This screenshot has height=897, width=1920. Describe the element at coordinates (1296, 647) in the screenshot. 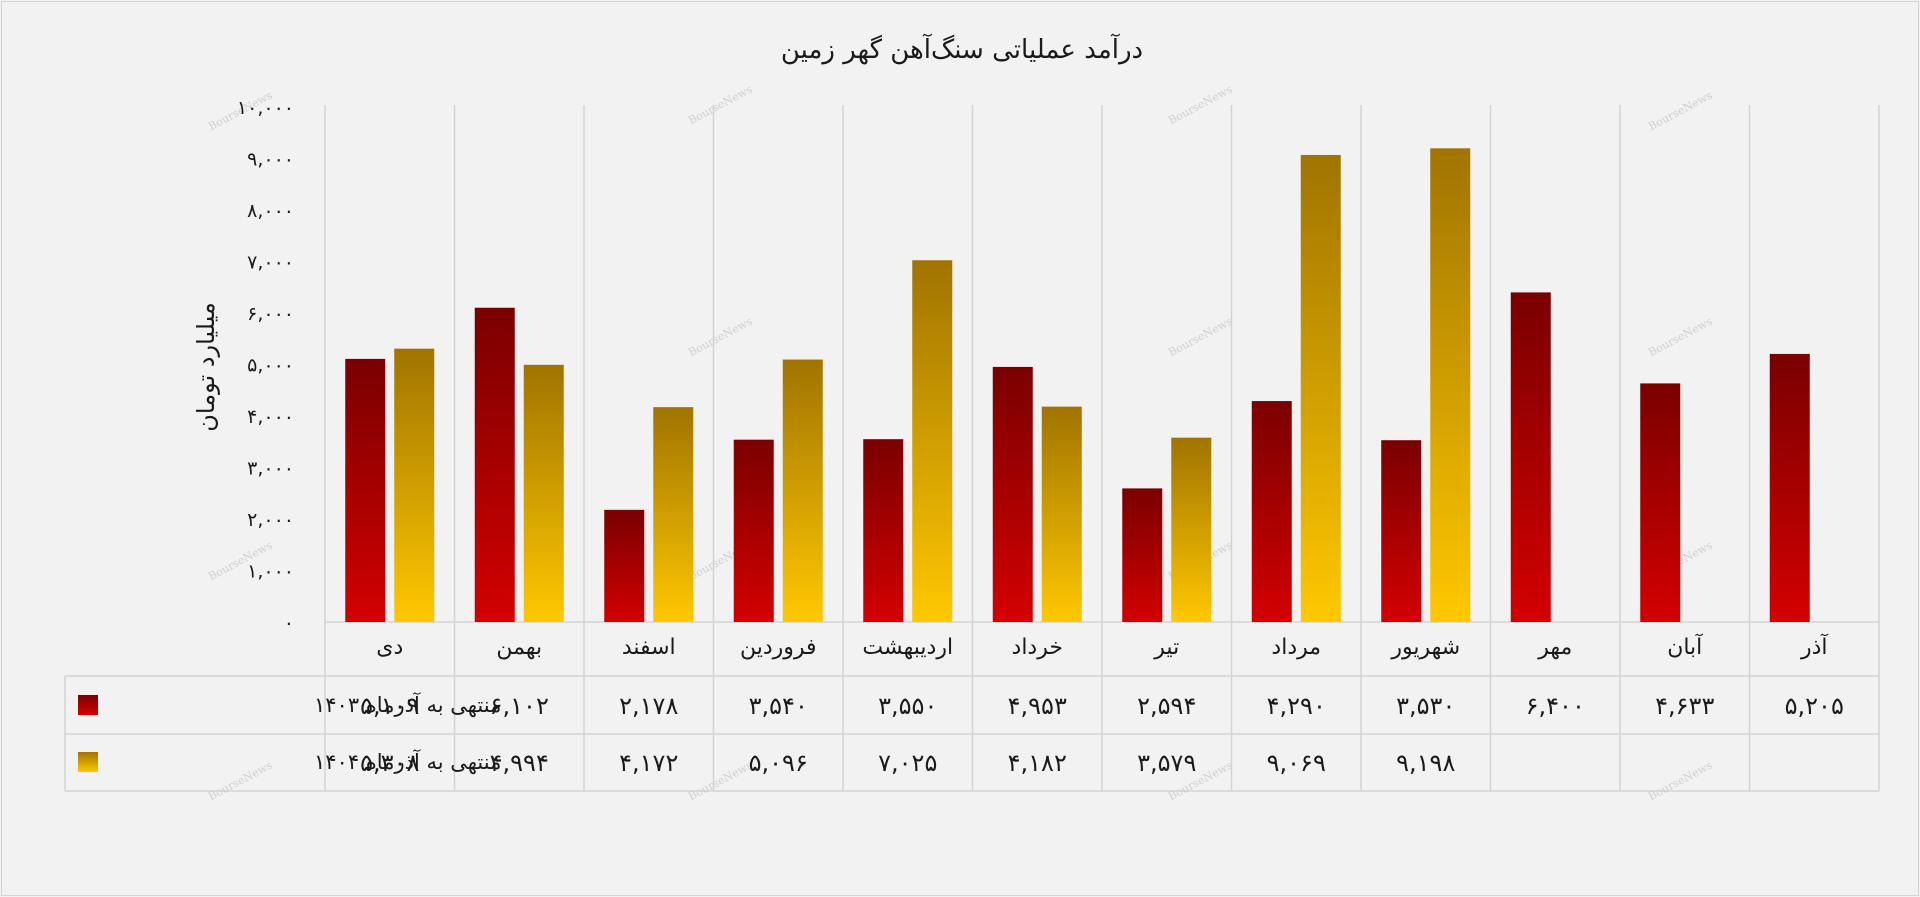

I see `category-label: مرداد` at that location.